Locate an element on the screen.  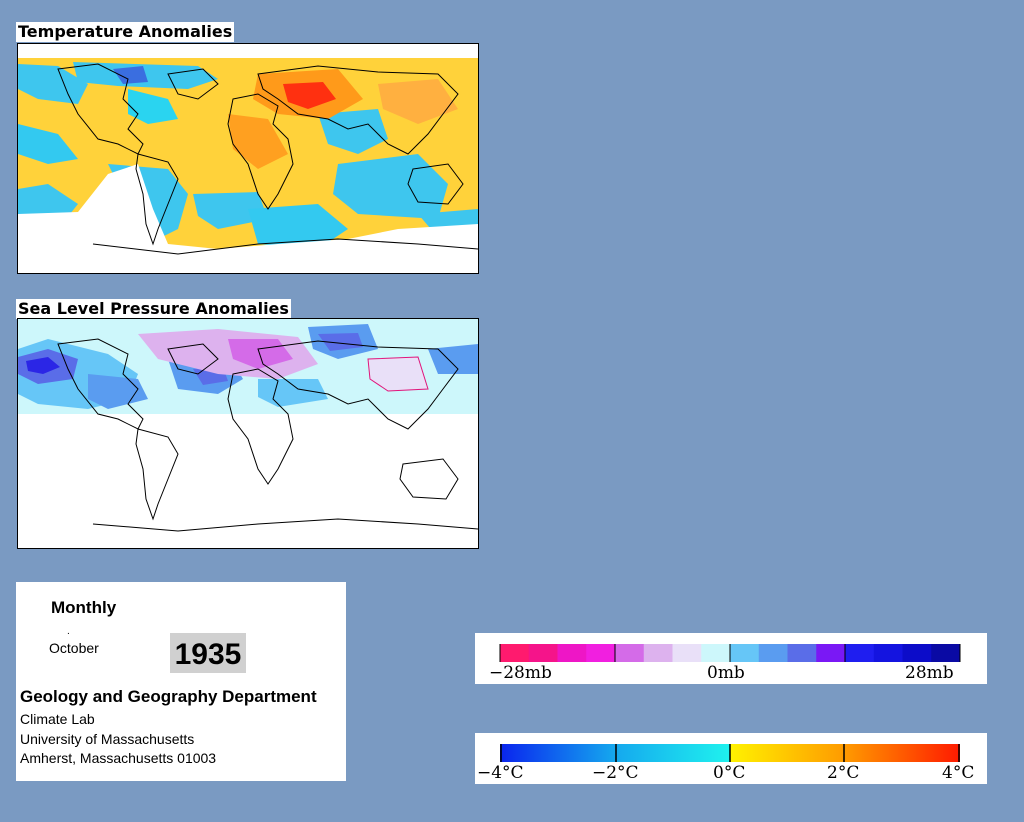
university-label: University of Massachusetts is located at coordinates (107, 739).